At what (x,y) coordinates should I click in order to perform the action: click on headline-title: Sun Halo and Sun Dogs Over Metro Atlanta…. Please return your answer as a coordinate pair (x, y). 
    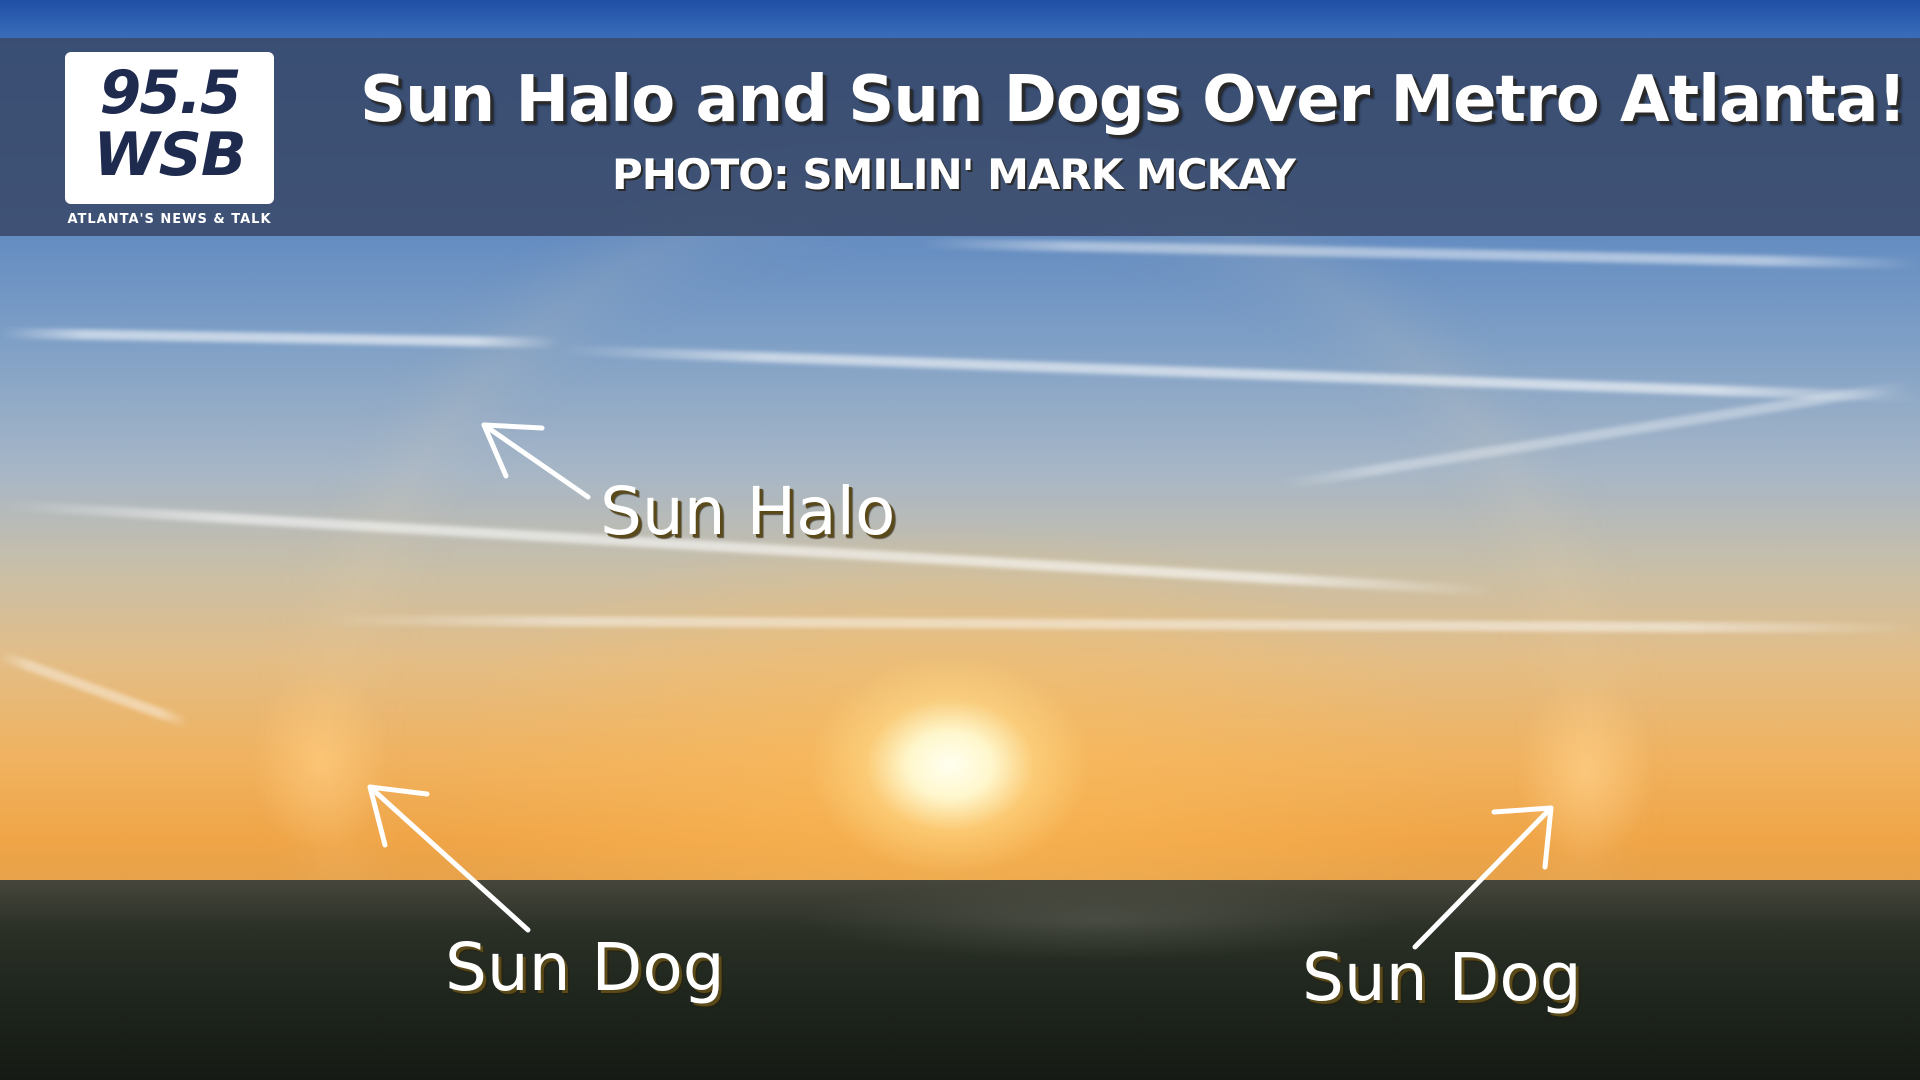
    Looking at the image, I should click on (1133, 100).